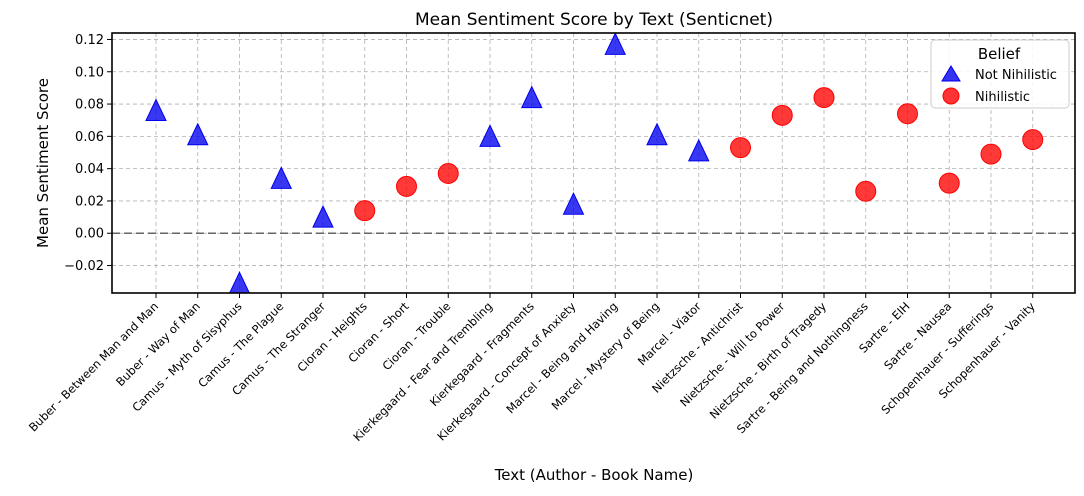 This screenshot has height=496, width=1084. What do you see at coordinates (43, 163) in the screenshot?
I see `y-axis-label: Mean Sentiment Score` at bounding box center [43, 163].